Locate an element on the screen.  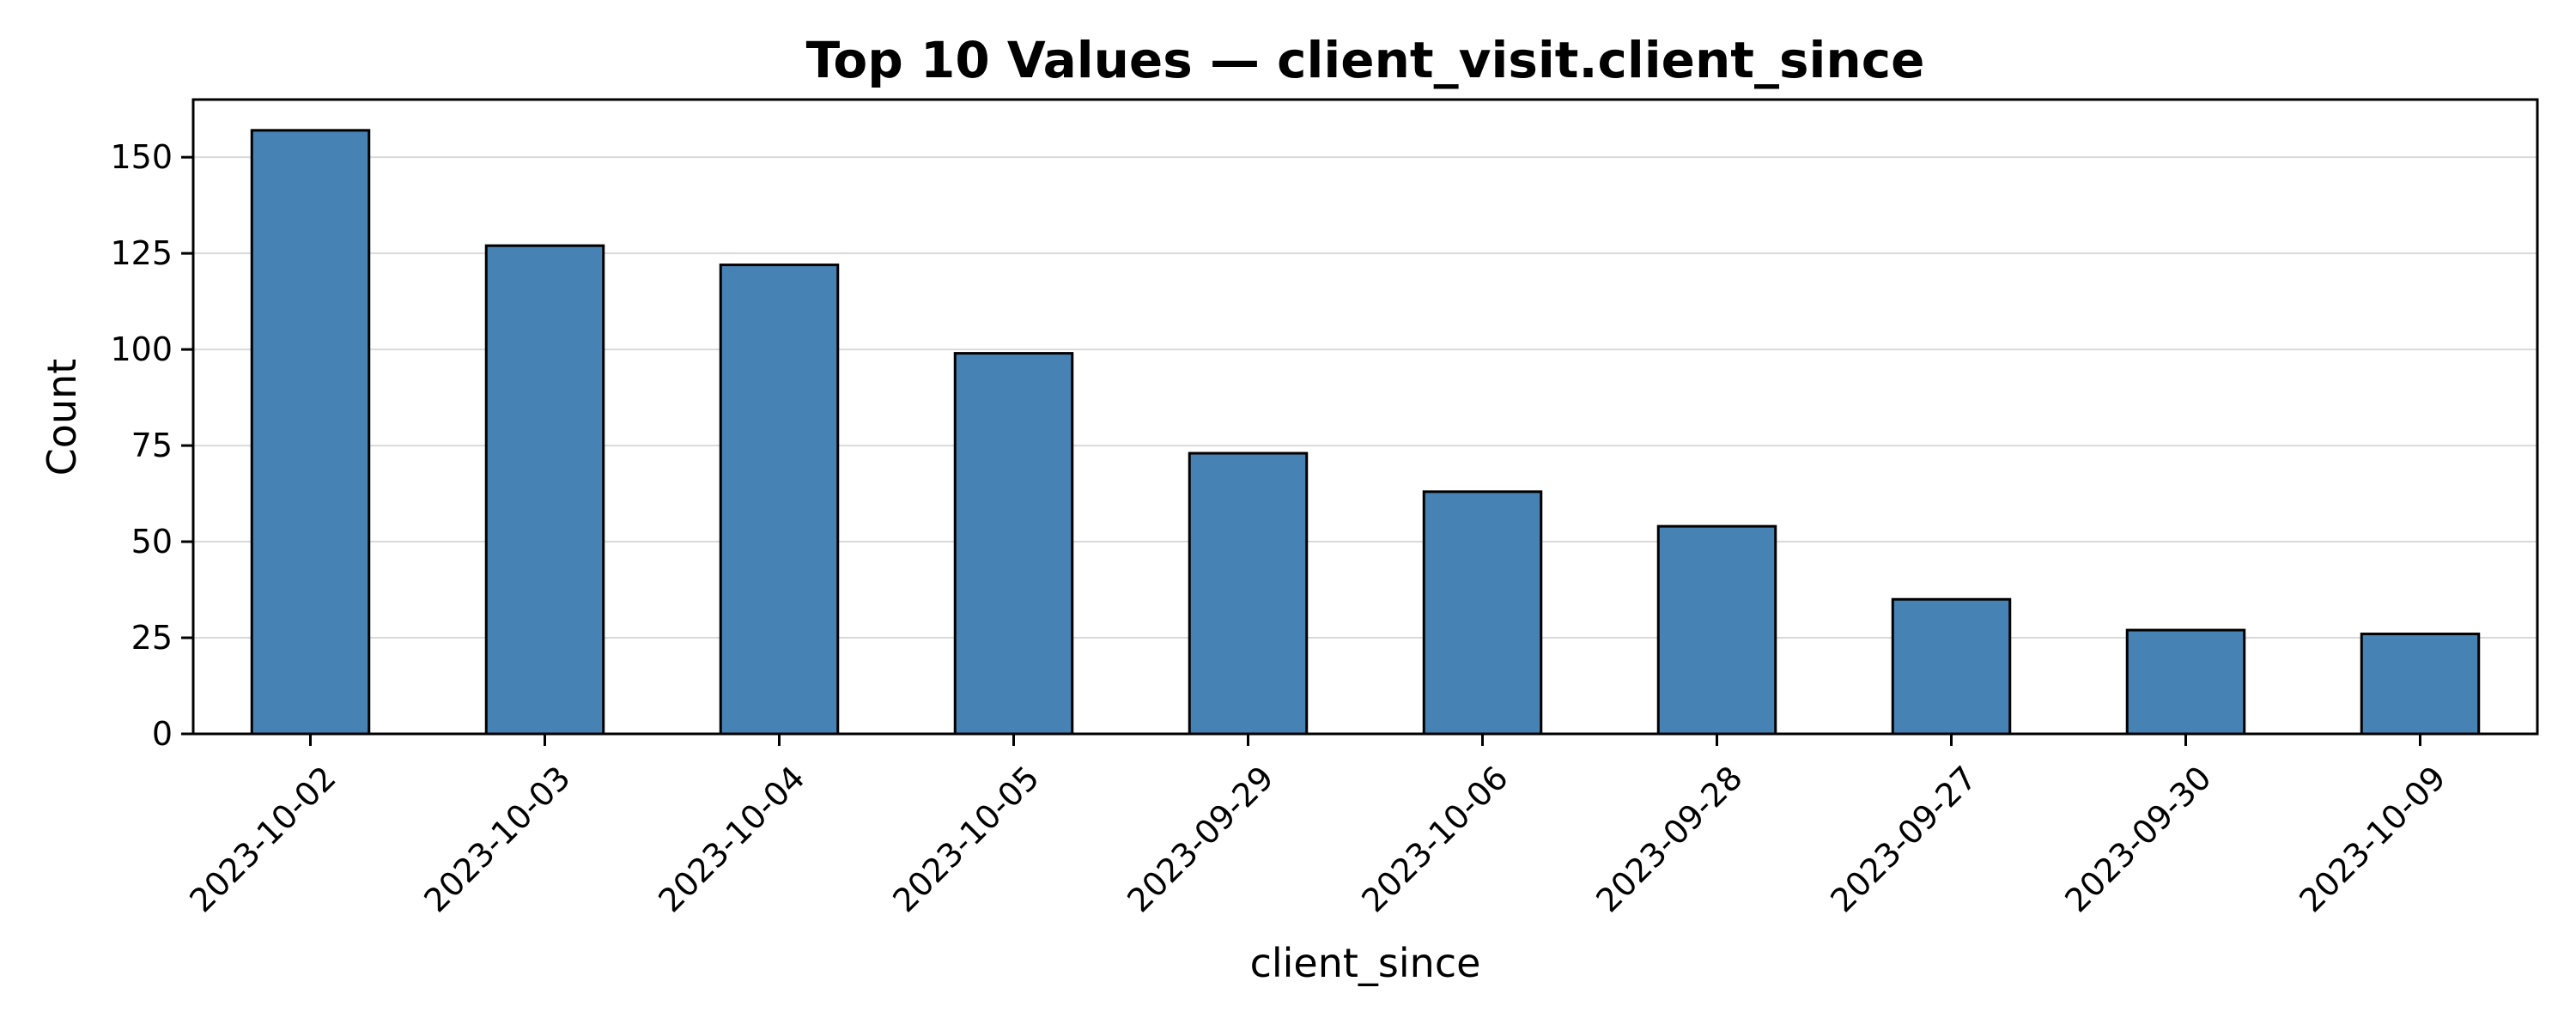
x-tick-label: 2023-09-29 is located at coordinates (1200, 839).